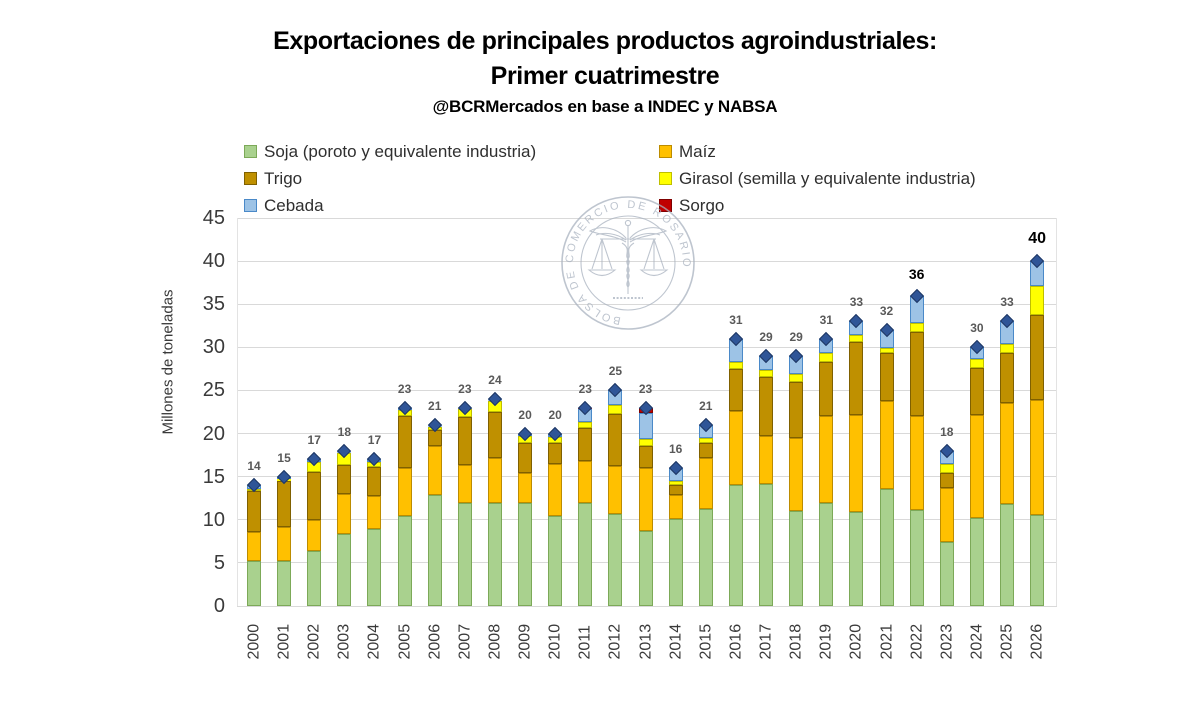 The image size is (1200, 718). Describe the element at coordinates (856, 302) in the screenshot. I see `total-label: 33` at that location.